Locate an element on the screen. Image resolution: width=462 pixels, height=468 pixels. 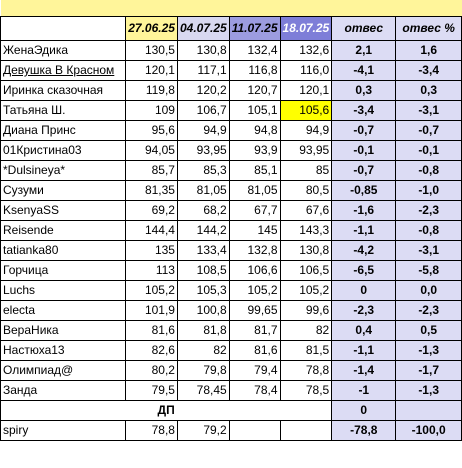
weight-cell-2: 130,8 is located at coordinates (203, 50).